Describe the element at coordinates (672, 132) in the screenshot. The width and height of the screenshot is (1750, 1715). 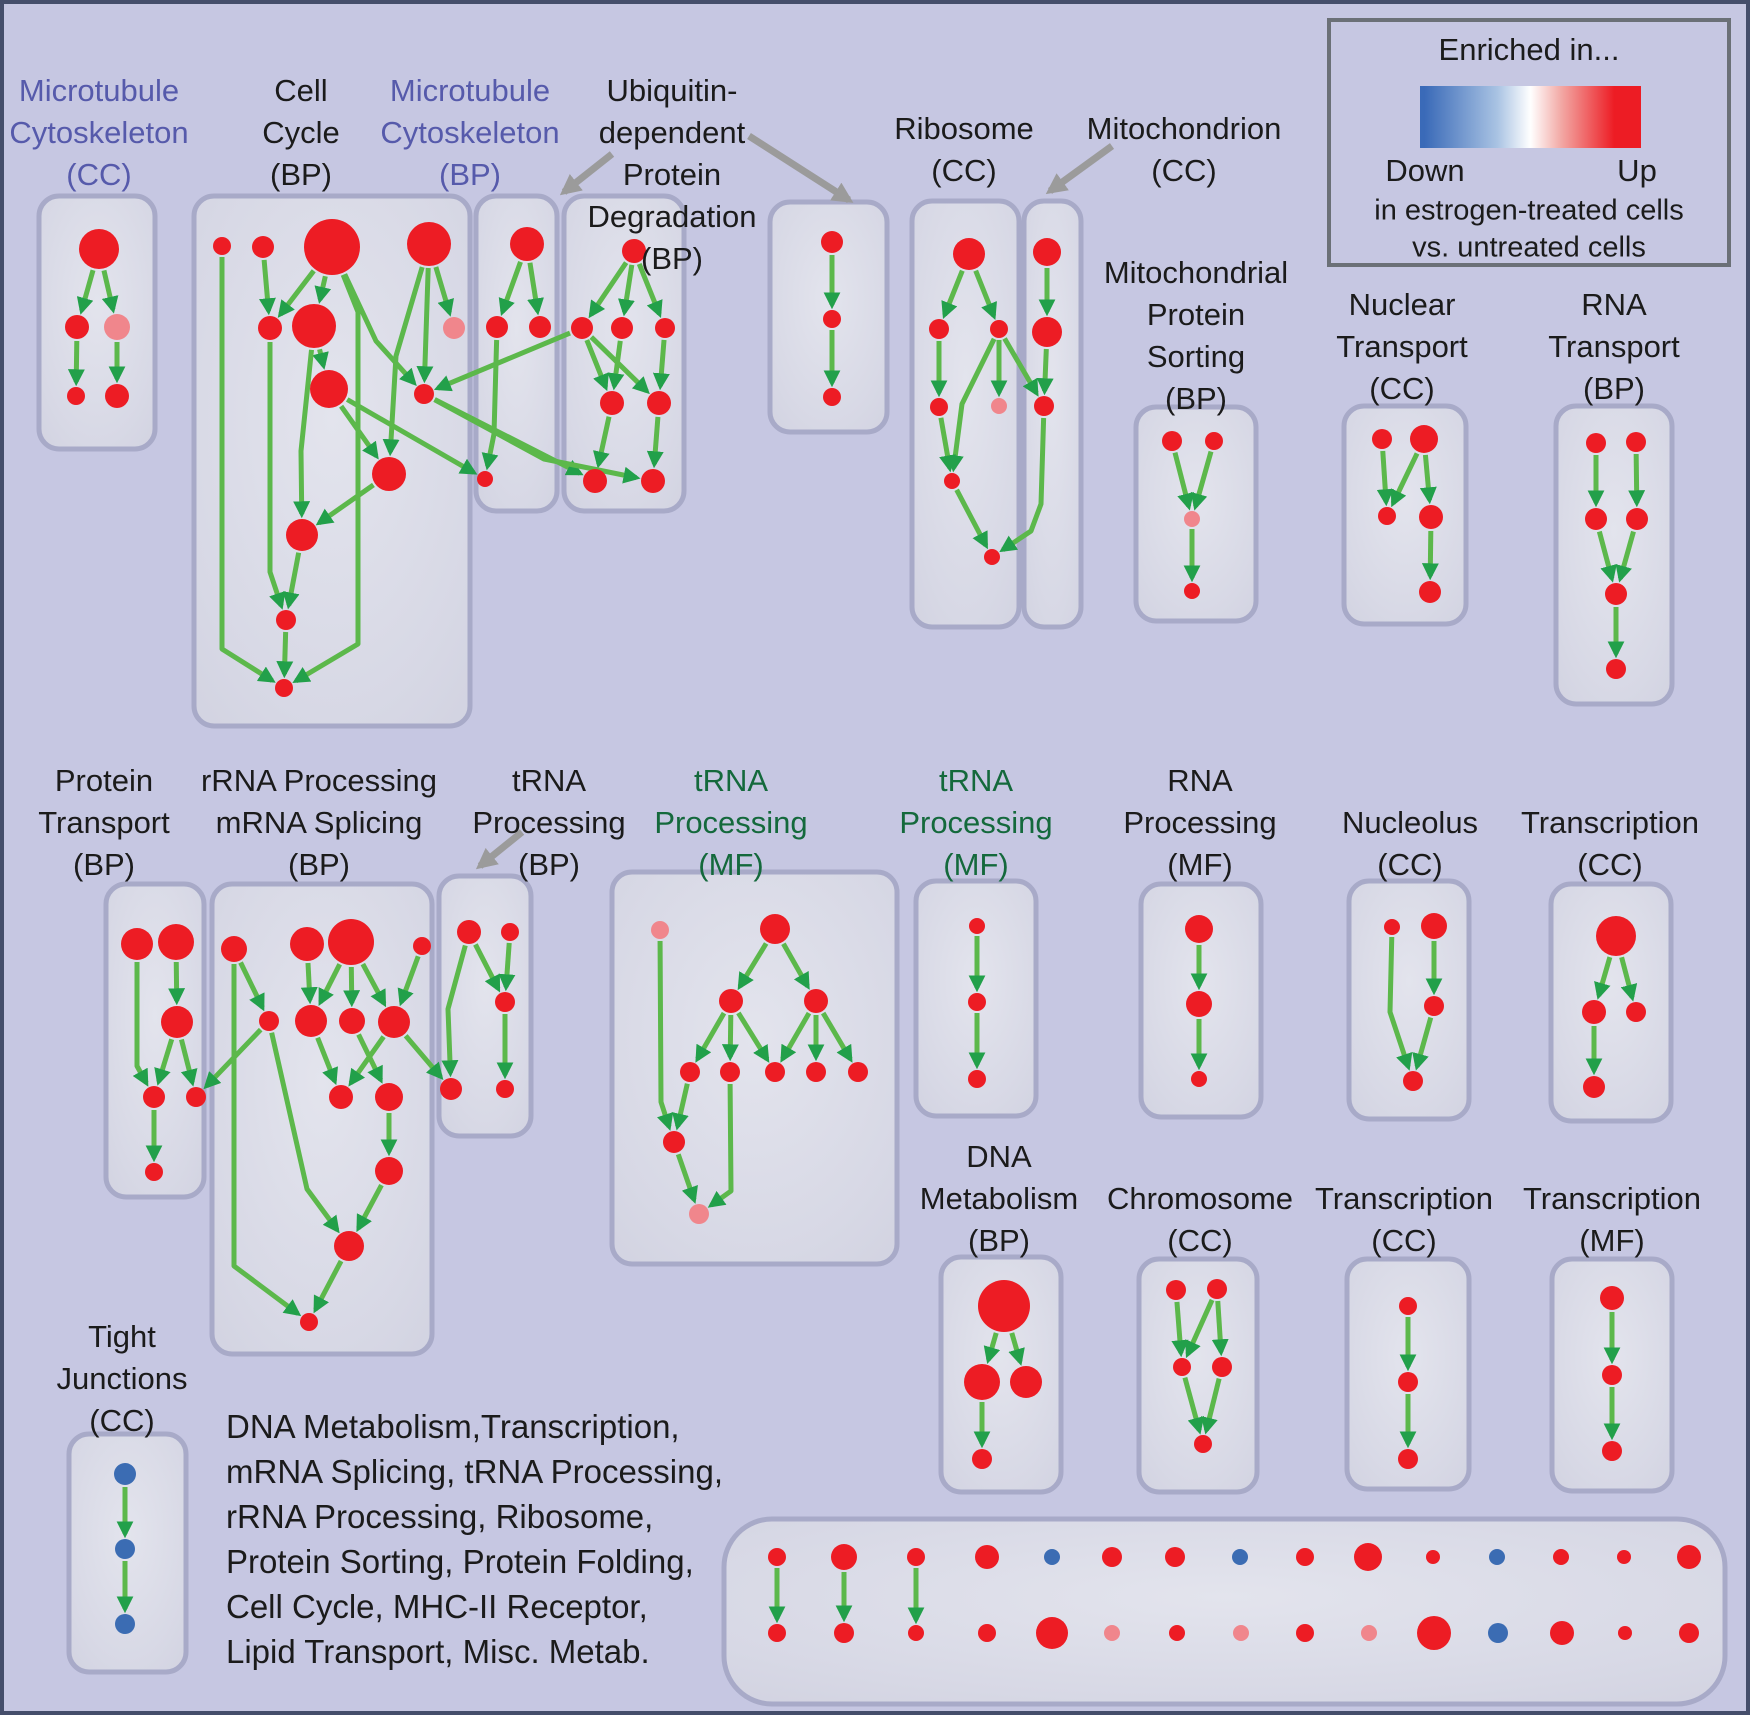
I see `cluster-label-line: dependent` at that location.